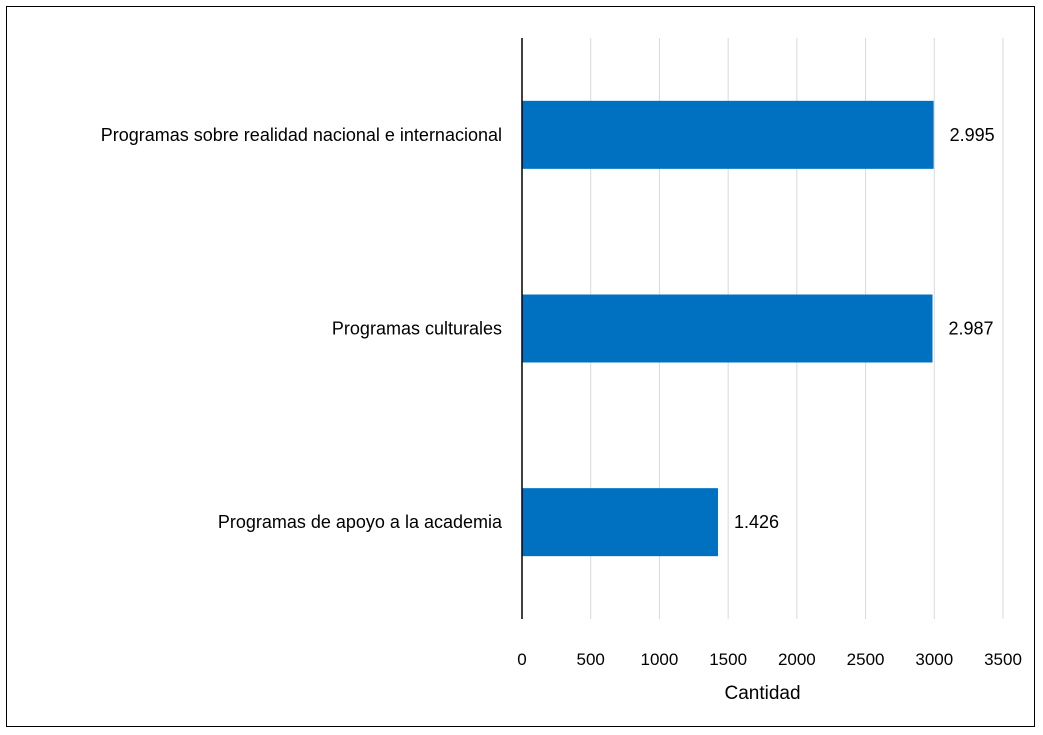 This screenshot has width=1043, height=735. Describe the element at coordinates (934, 659) in the screenshot. I see `x-tick-label-3000: 3000` at that location.